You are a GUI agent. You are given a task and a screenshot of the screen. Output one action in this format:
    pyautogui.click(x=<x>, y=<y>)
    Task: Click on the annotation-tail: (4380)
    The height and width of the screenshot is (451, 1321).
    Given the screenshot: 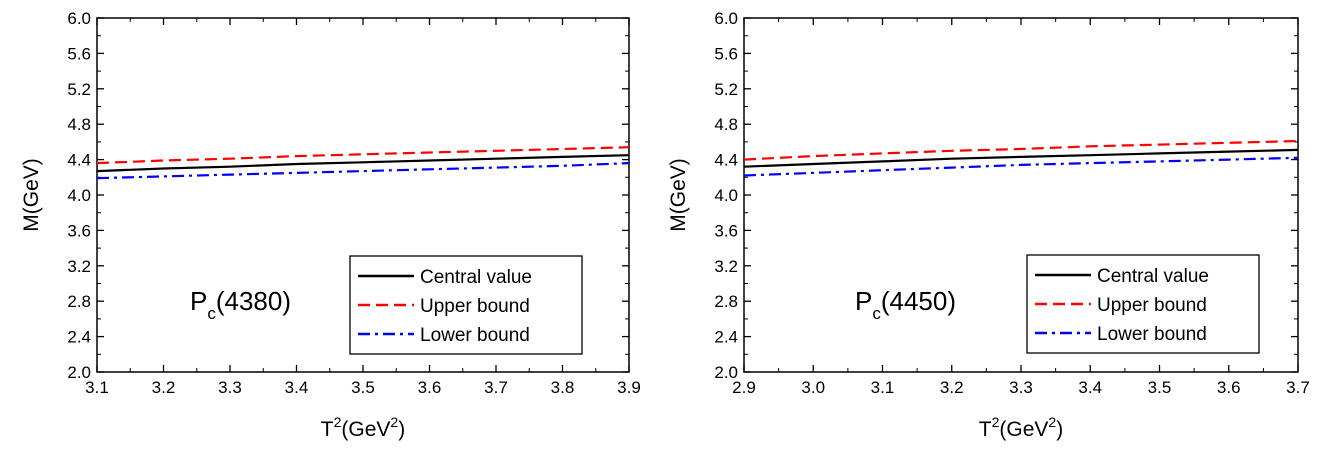 What is the action you would take?
    pyautogui.click(x=253, y=301)
    